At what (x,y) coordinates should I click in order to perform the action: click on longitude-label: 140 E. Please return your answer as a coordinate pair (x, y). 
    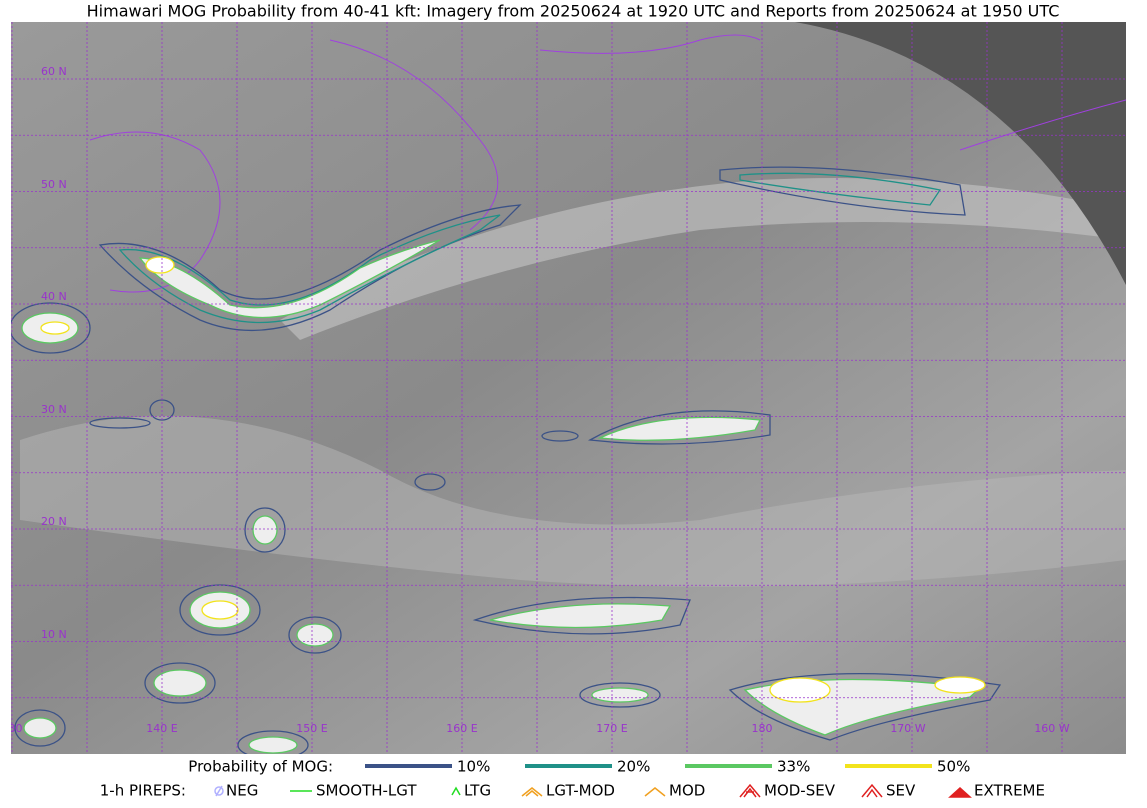
    Looking at the image, I should click on (161, 728).